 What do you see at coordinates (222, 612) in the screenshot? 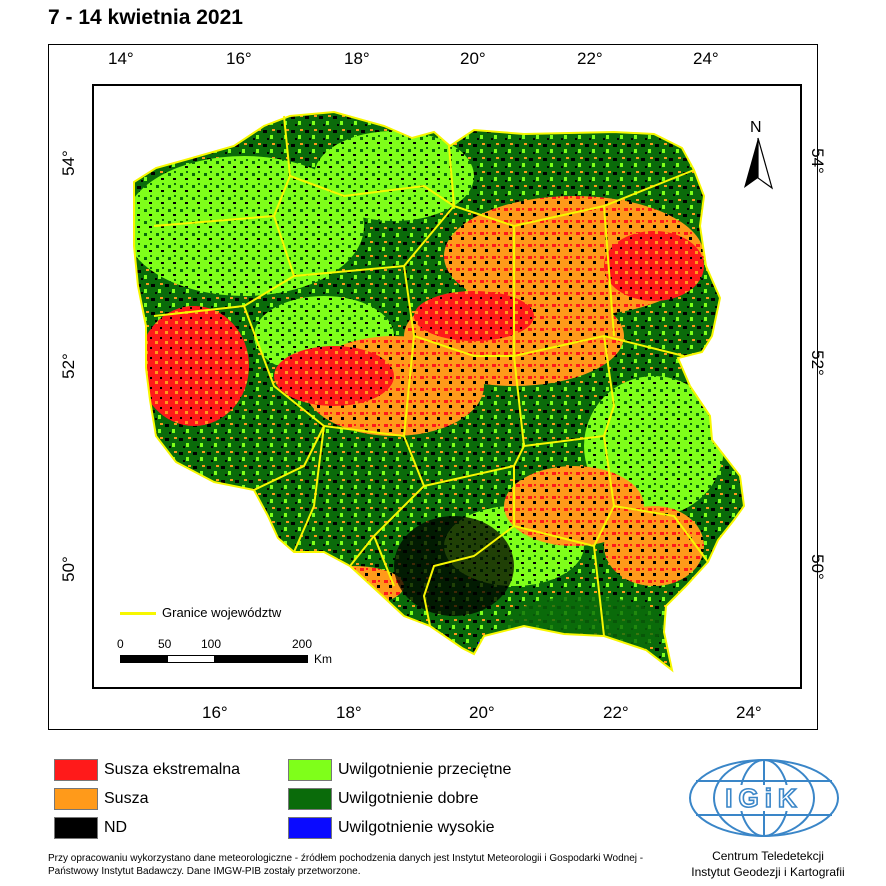
I see `boundary-legend-label: Granice województw` at bounding box center [222, 612].